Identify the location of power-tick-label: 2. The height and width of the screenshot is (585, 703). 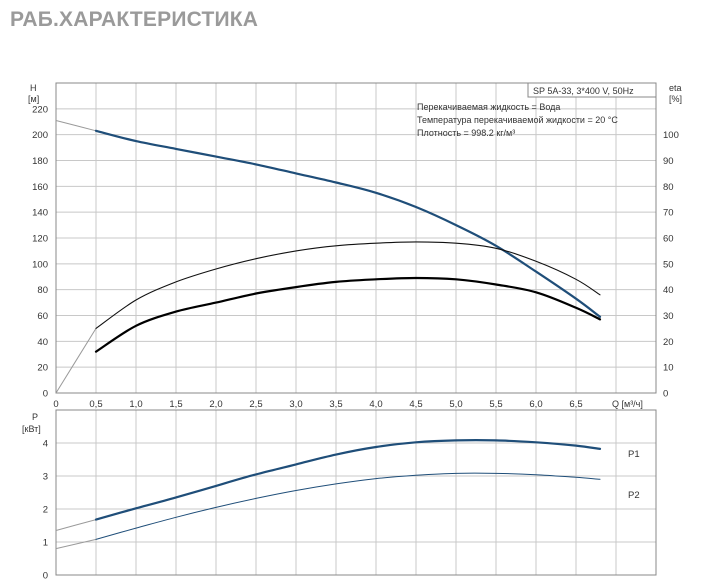
(45, 510).